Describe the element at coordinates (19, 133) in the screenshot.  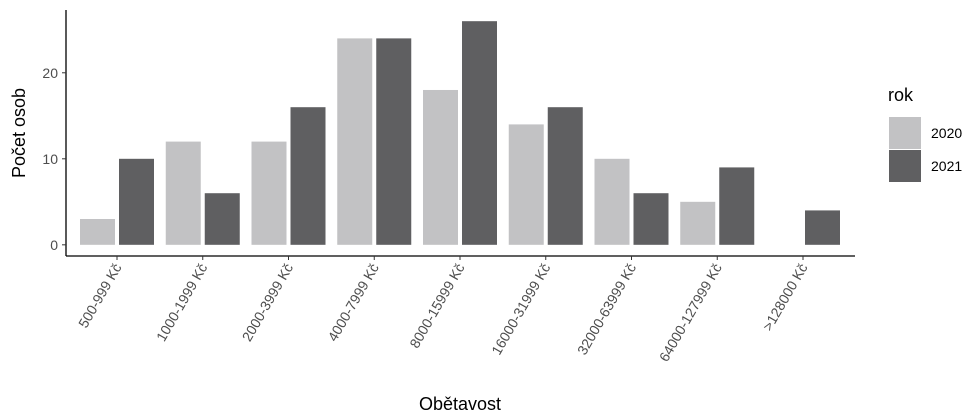
I see `y-axis-title: Počet osob` at that location.